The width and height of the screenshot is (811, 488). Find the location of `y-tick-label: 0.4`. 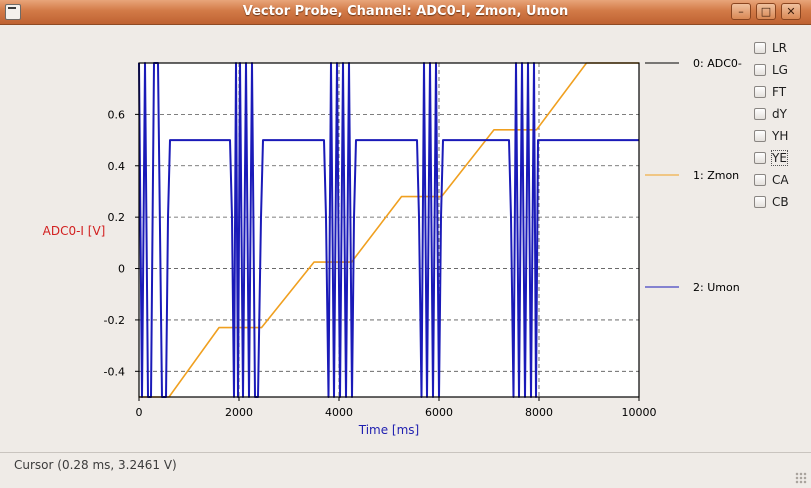

y-tick-label: 0.4 is located at coordinates (117, 166).